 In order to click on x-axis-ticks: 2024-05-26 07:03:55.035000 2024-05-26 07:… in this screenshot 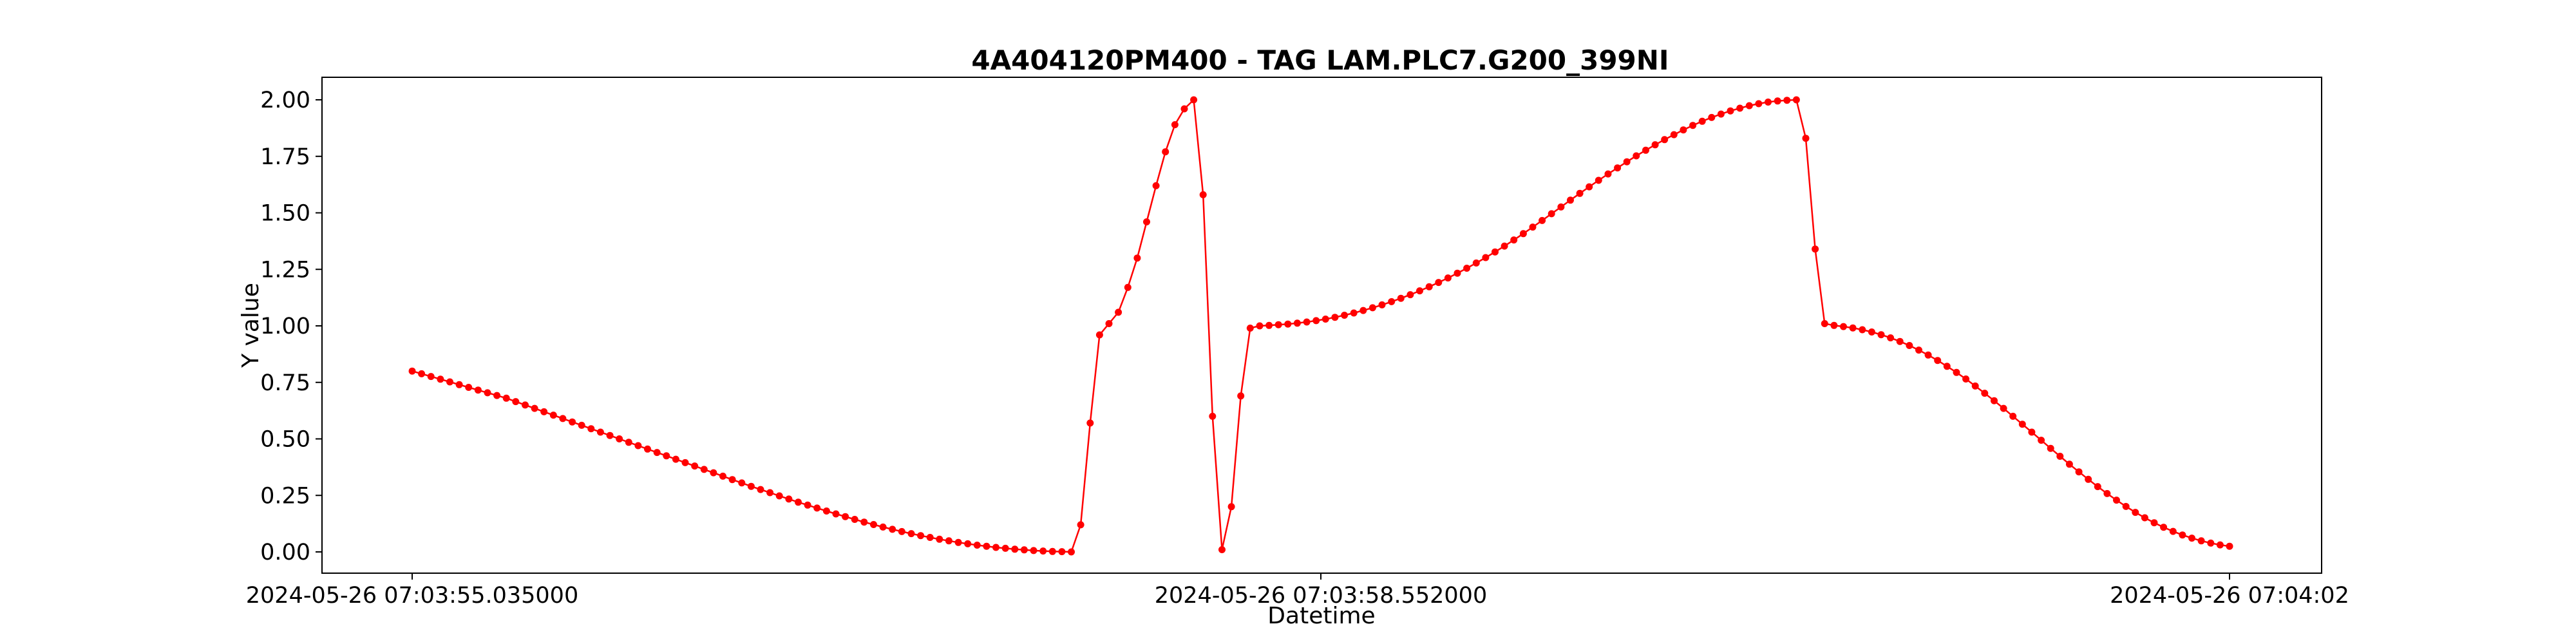, I will do `click(1297, 591)`.